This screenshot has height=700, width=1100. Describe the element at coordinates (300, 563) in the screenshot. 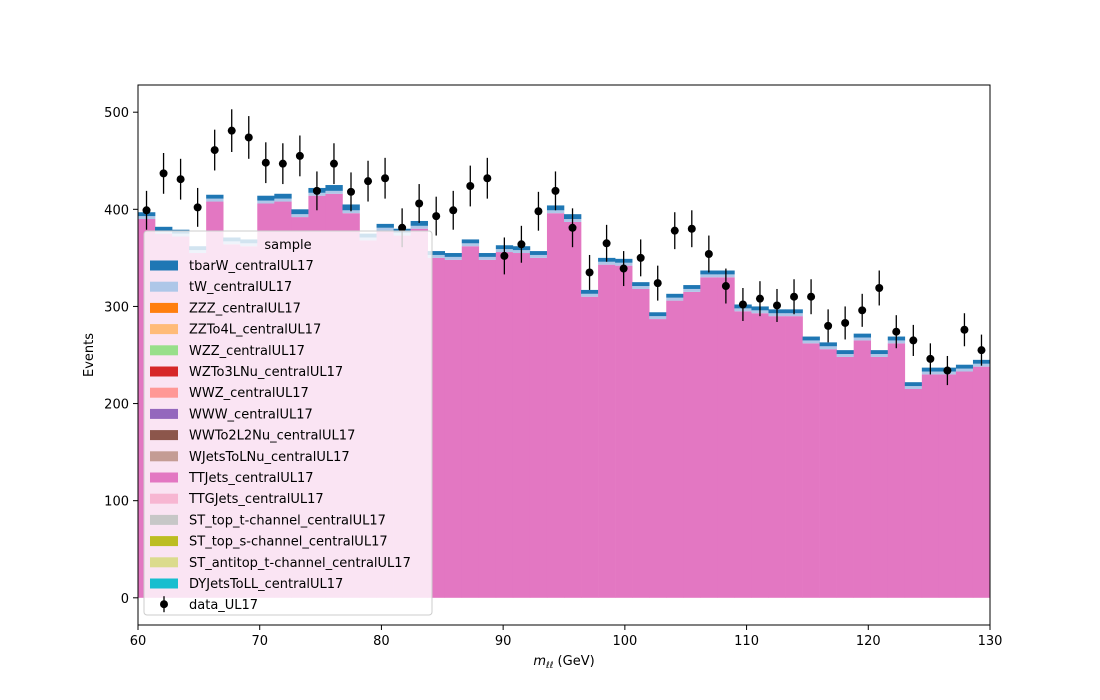

I see `legend-label: ST_antitop_t-channel_centralUL17` at that location.